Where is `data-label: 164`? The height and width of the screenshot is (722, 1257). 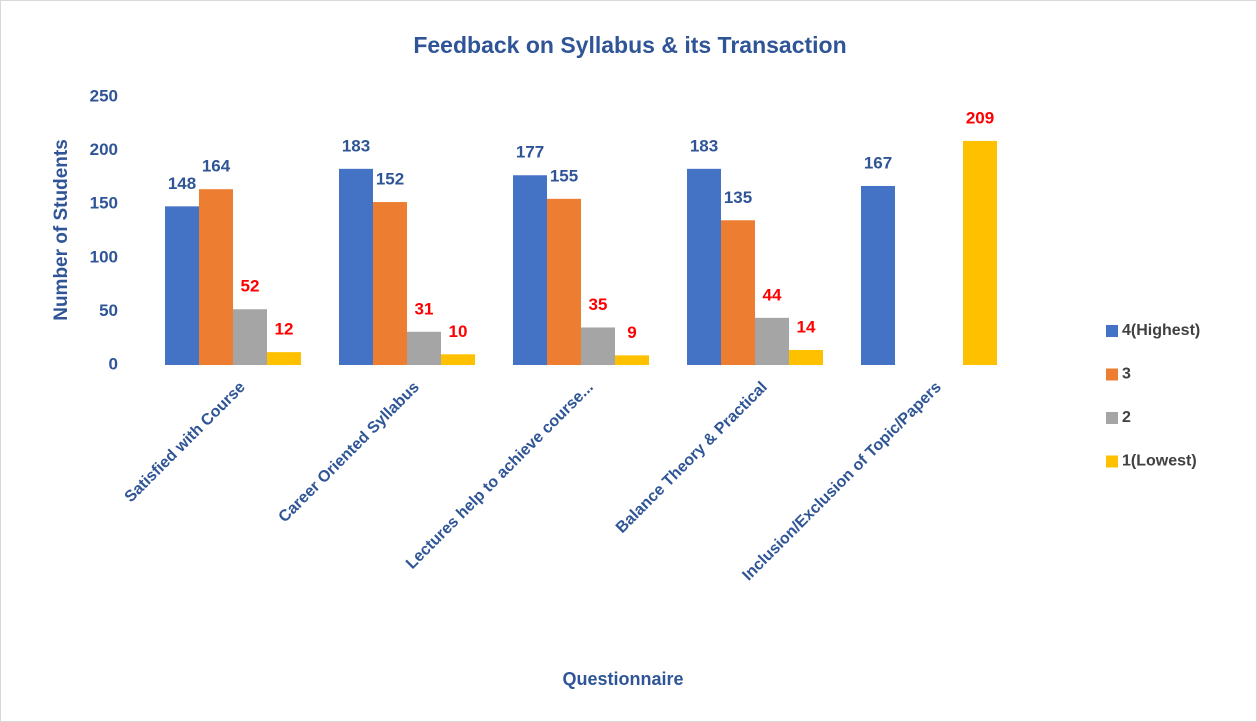 data-label: 164 is located at coordinates (216, 166).